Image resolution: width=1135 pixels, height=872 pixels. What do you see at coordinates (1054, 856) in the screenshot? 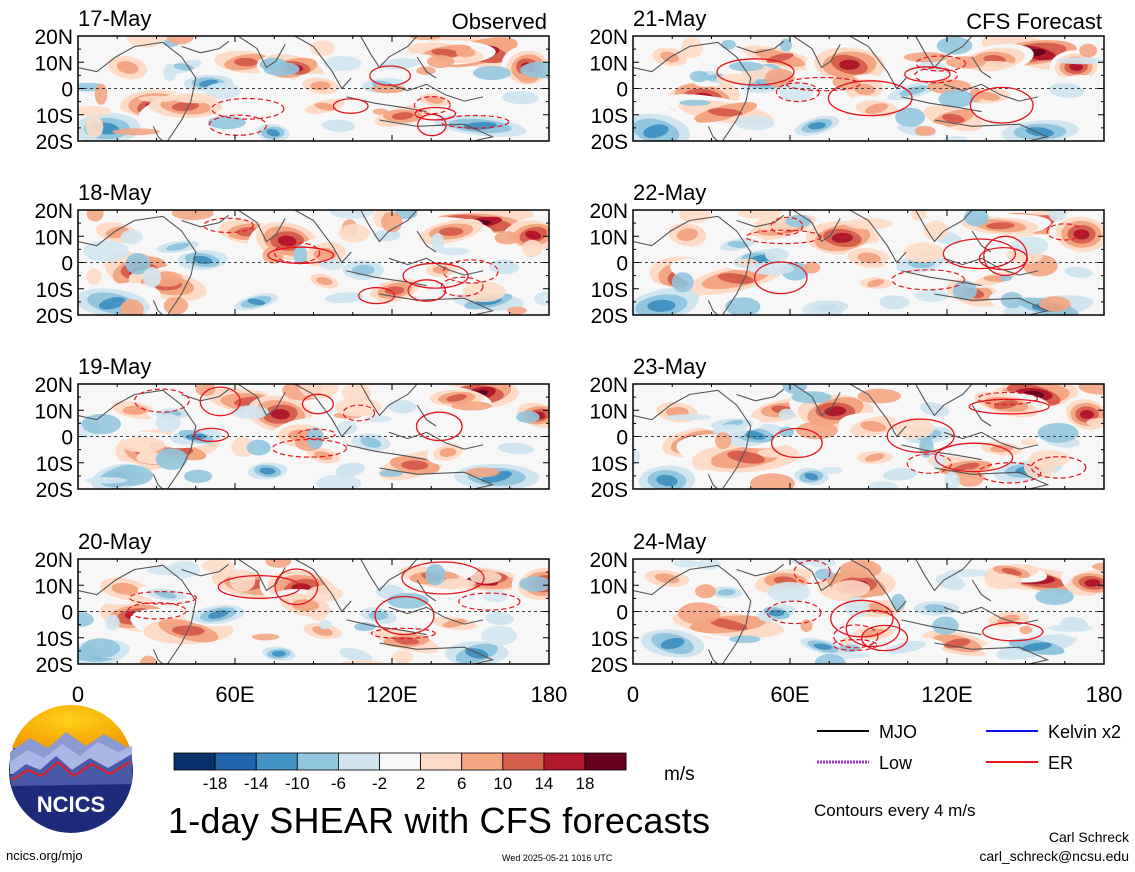
I see `author-email: carl_schreck@ncsu.edu` at bounding box center [1054, 856].